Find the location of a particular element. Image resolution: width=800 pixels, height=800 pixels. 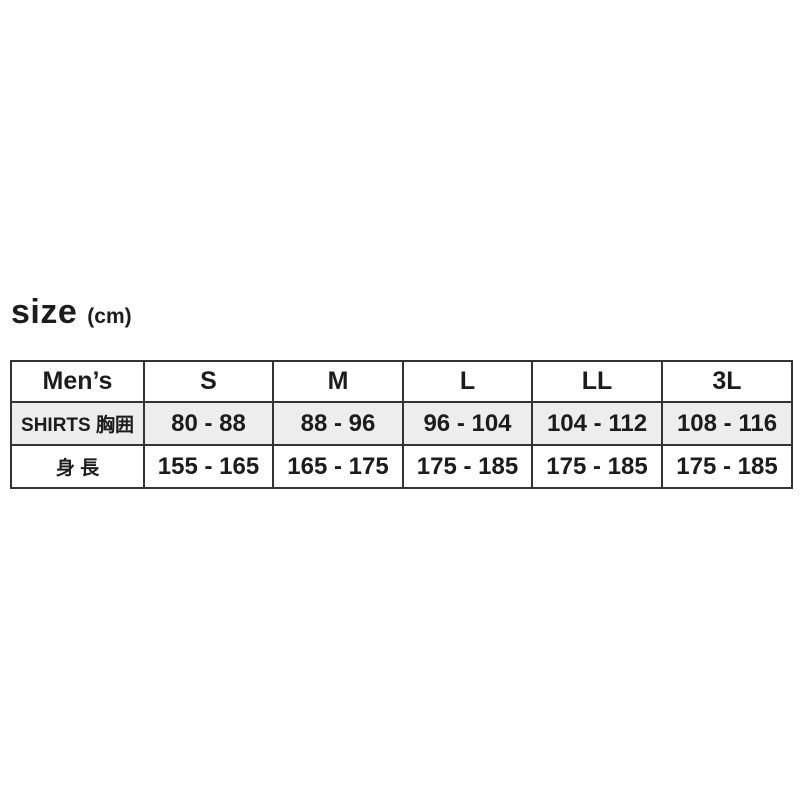

height-value-m: 165 - 175 is located at coordinates (338, 466).